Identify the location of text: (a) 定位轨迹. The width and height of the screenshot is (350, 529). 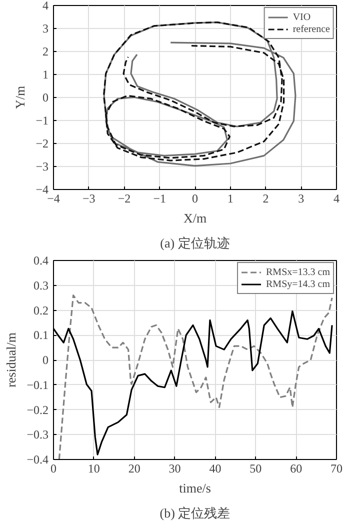
(195, 243).